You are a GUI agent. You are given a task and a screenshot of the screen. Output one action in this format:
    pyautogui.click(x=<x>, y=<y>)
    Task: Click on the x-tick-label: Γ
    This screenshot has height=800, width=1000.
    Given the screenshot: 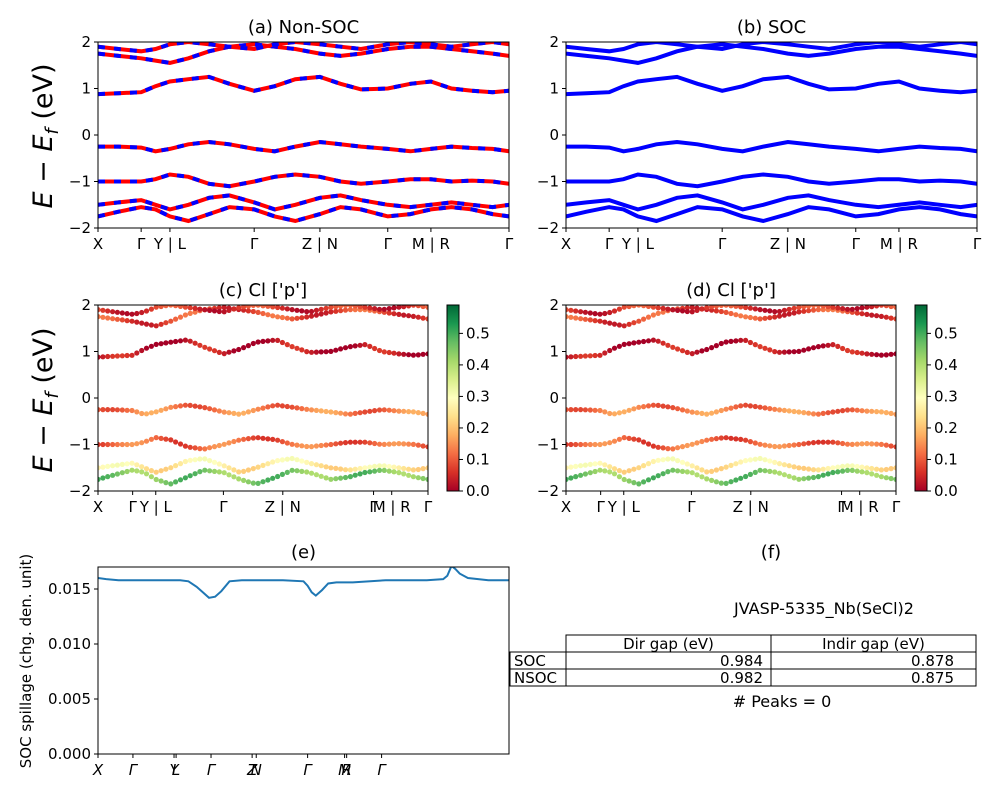 What is the action you would take?
    pyautogui.click(x=509, y=244)
    